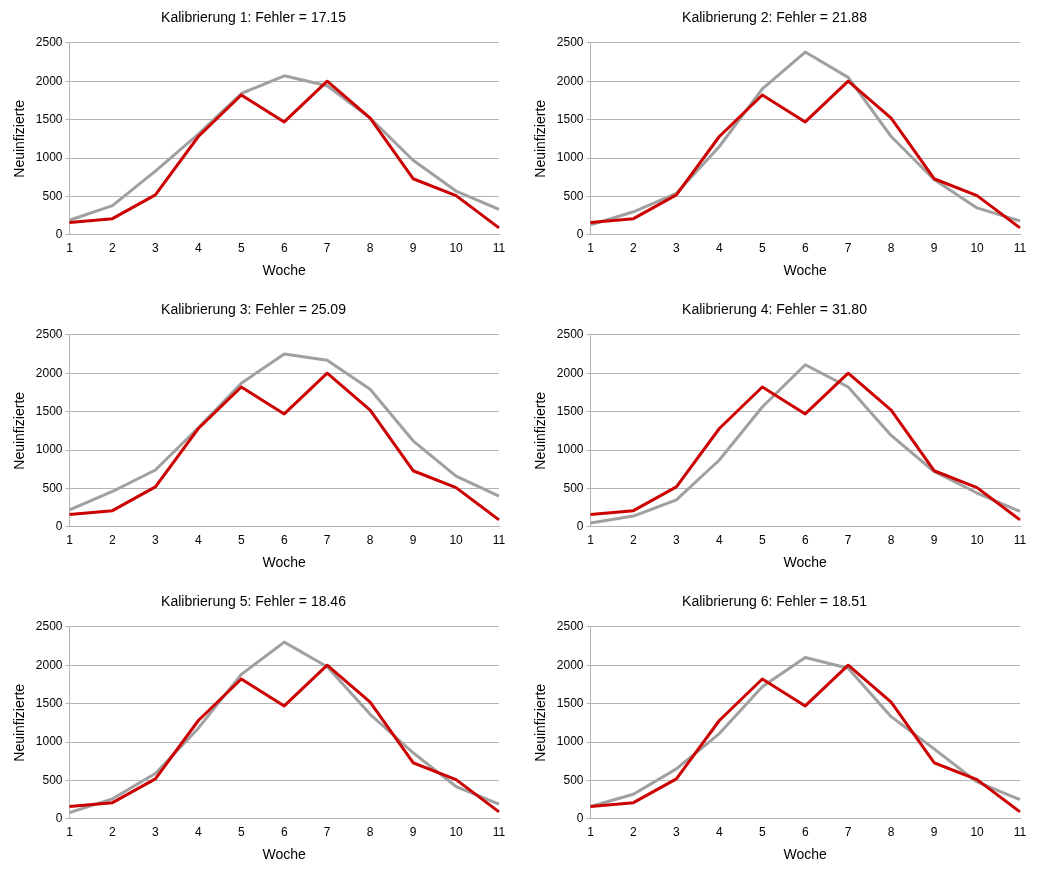 This screenshot has width=1042, height=876. I want to click on chart-title: Kalibrierung 2: Fehler = 21.88, so click(775, 17).